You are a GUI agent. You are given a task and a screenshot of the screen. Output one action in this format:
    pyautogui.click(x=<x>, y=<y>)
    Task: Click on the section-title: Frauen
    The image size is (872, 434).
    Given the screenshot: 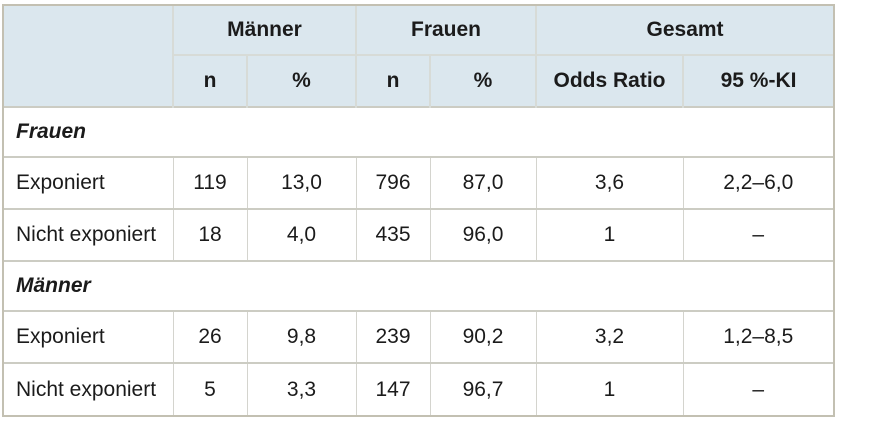 What is the action you would take?
    pyautogui.click(x=419, y=131)
    